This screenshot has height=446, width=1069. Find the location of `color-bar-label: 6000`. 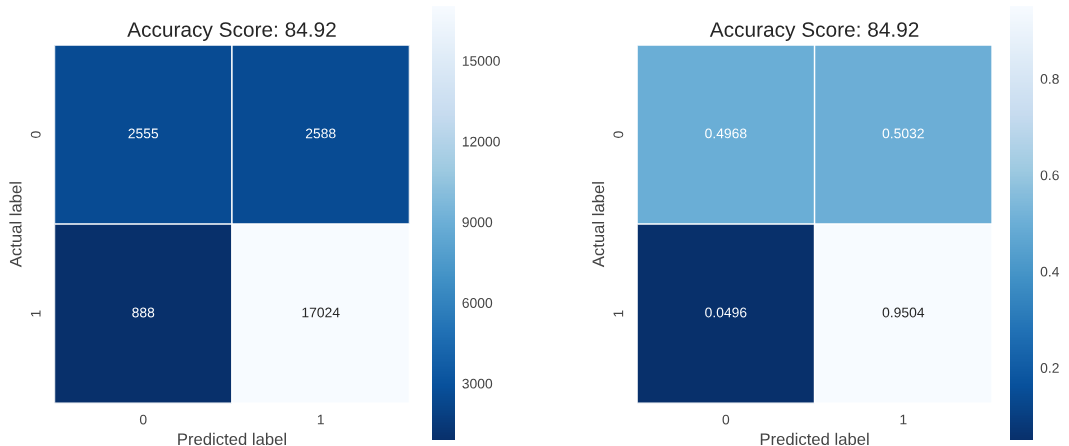

color-bar-label: 6000 is located at coordinates (477, 303).